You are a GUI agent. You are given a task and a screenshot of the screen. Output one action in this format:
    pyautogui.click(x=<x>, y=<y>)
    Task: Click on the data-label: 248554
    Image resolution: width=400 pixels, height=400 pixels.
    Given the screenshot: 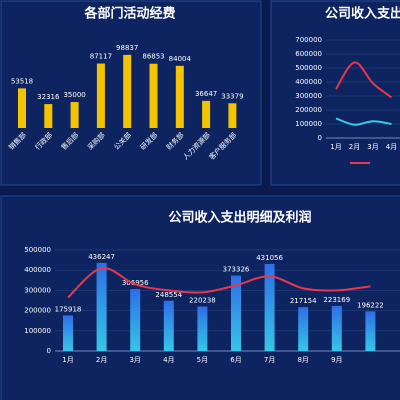 What is the action you would take?
    pyautogui.click(x=168, y=295)
    